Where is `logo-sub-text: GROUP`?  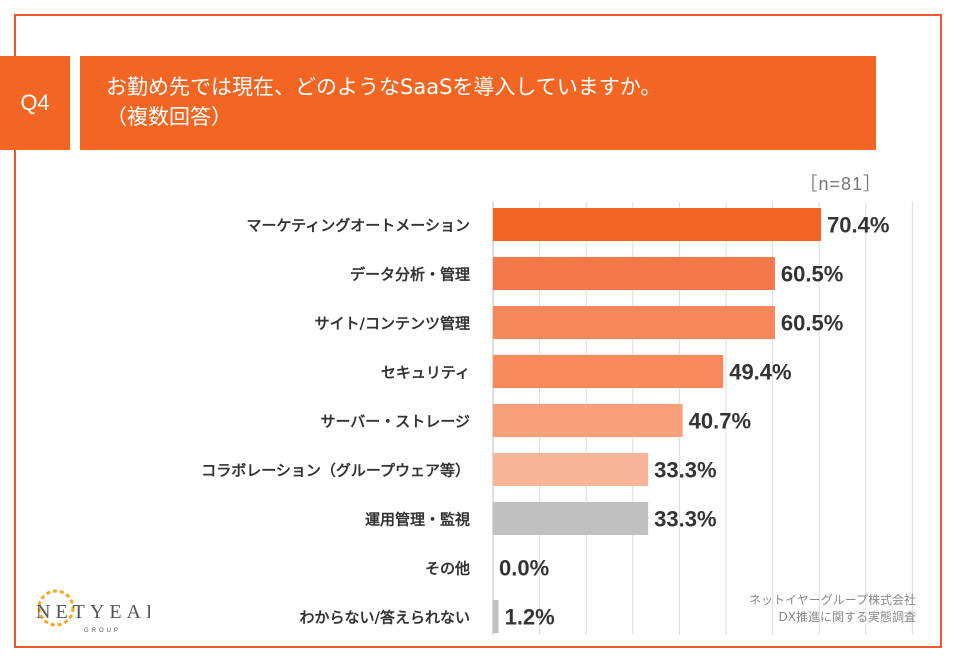 logo-sub-text: GROUP is located at coordinates (102, 631).